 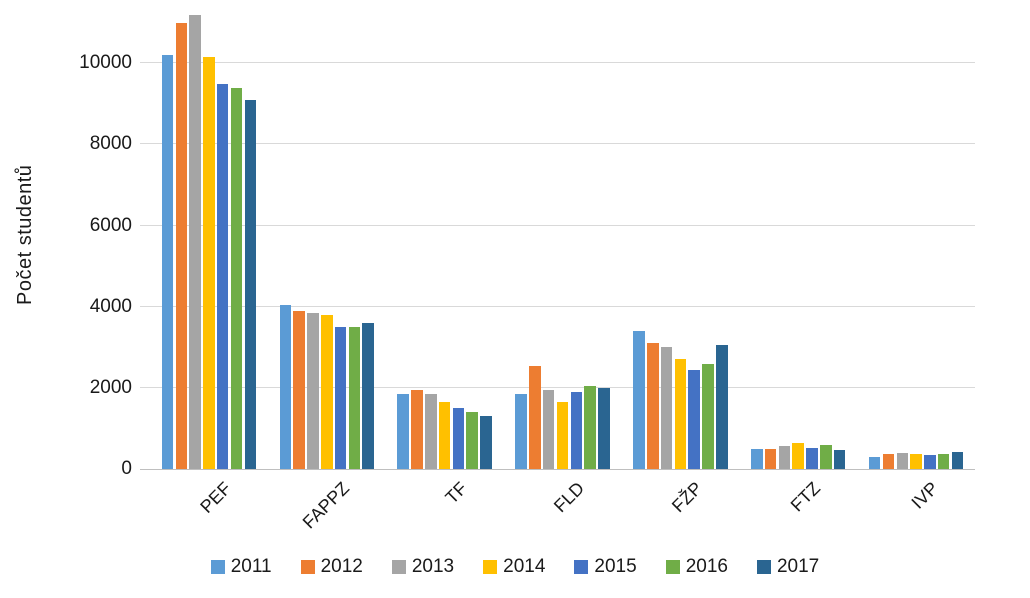 I want to click on bar-FLD-2017, so click(x=604, y=428).